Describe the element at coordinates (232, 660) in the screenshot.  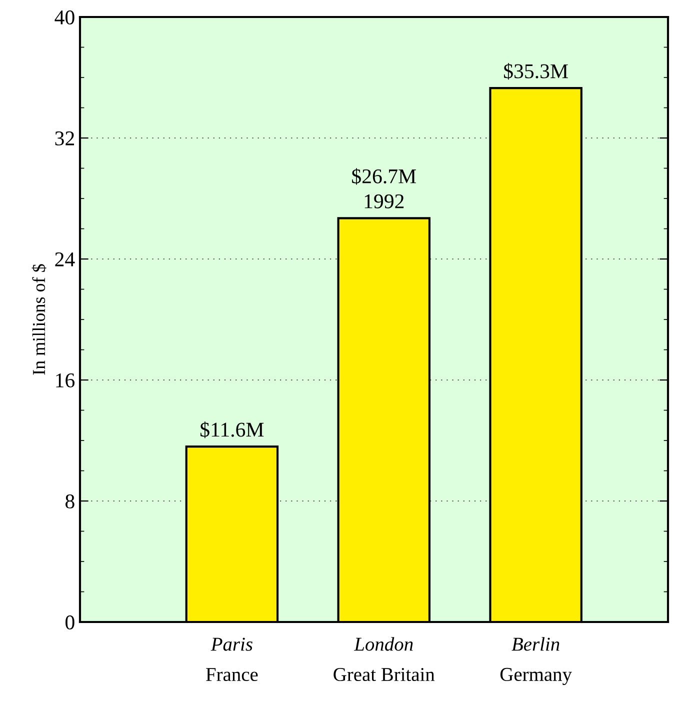
I see `x-tick-label: Paris France` at that location.